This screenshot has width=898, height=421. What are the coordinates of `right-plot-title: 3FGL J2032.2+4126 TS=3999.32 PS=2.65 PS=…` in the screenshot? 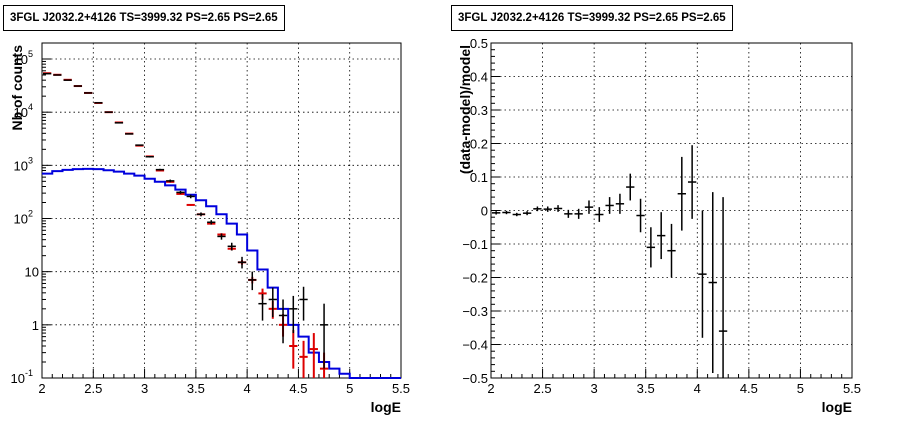 It's located at (592, 18).